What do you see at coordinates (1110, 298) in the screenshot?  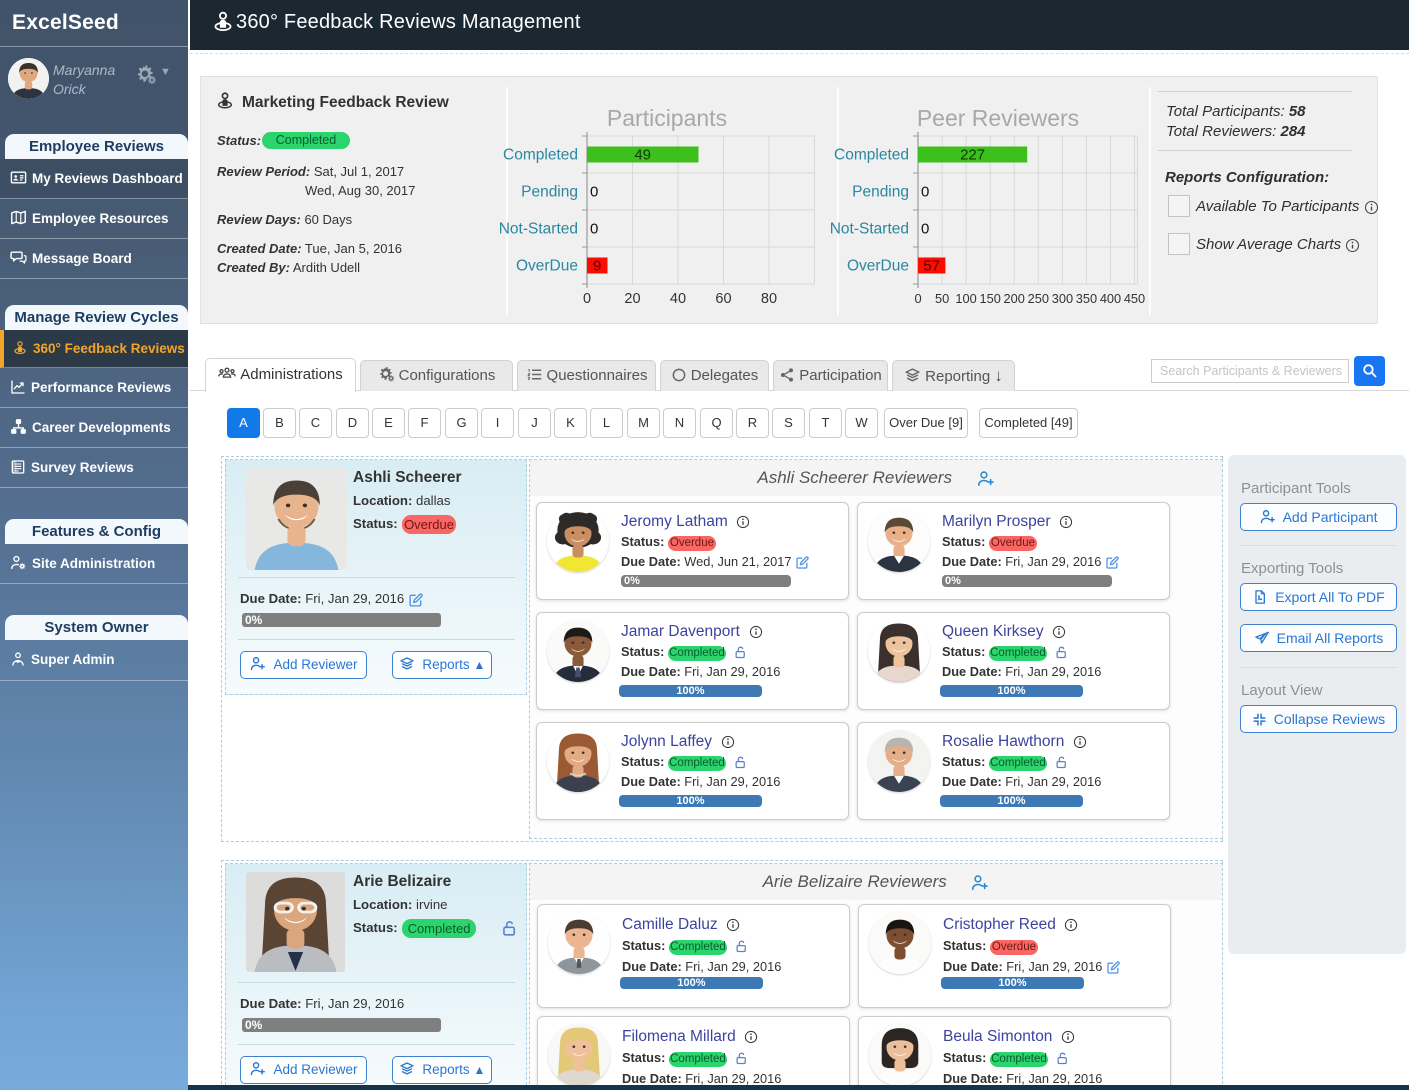 I see `svg-text: 400` at bounding box center [1110, 298].